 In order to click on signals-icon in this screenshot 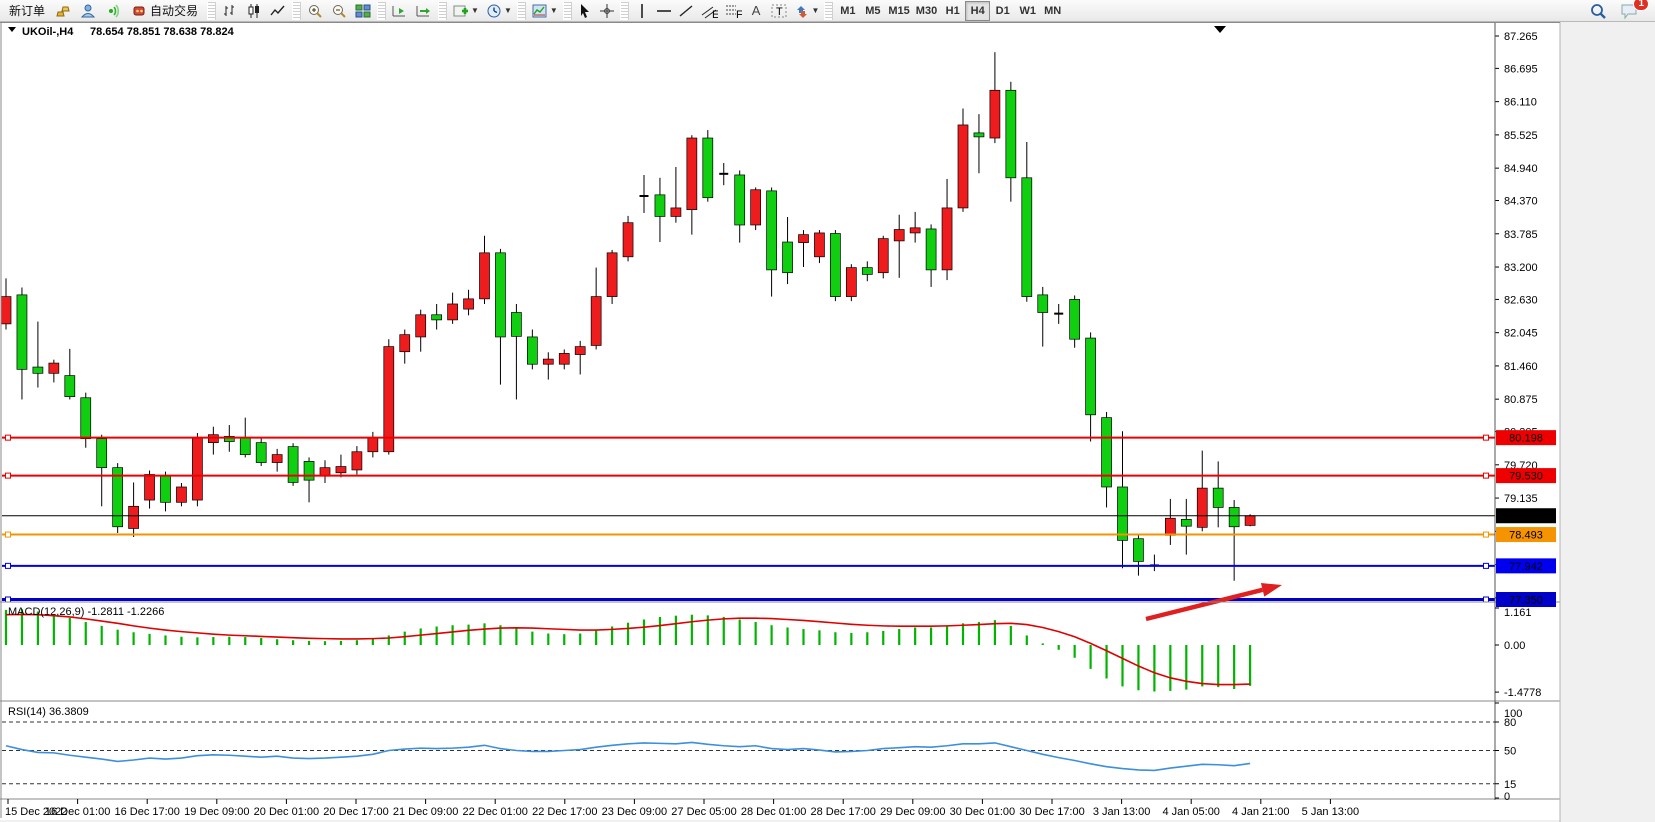, I will do `click(112, 11)`.